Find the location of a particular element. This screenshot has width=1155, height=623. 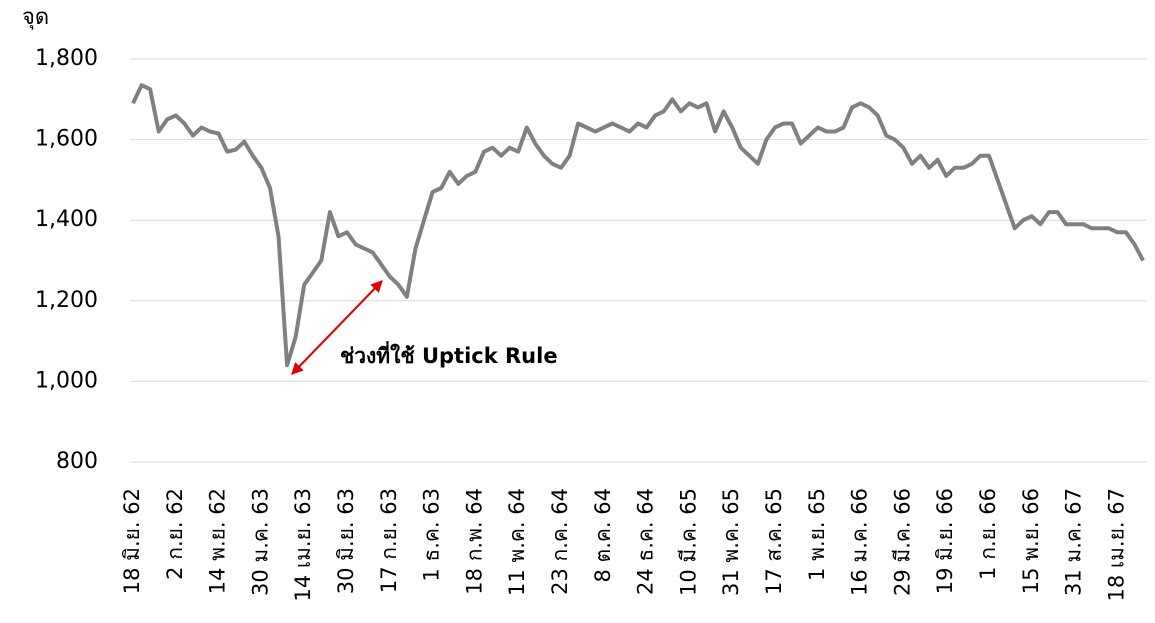

x-tick-label: 16 ม.ค. 66 is located at coordinates (860, 542).